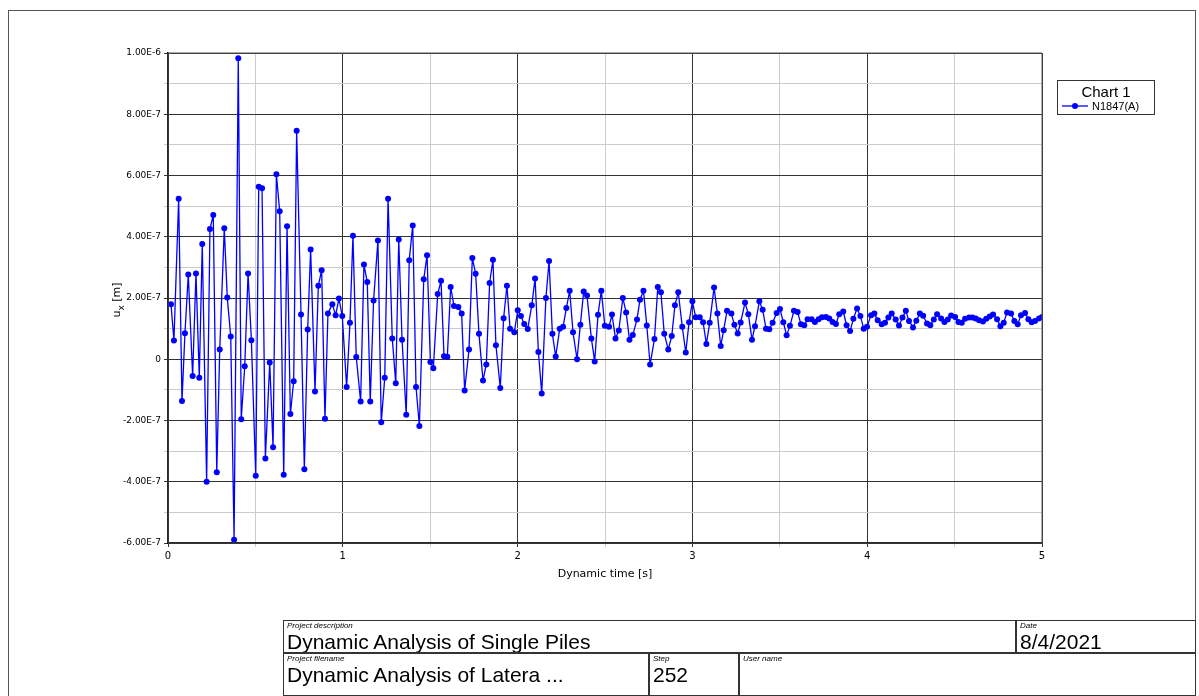 The image size is (1199, 696). What do you see at coordinates (605, 574) in the screenshot?
I see `x-axis-title: Dynamic time [s]` at bounding box center [605, 574].